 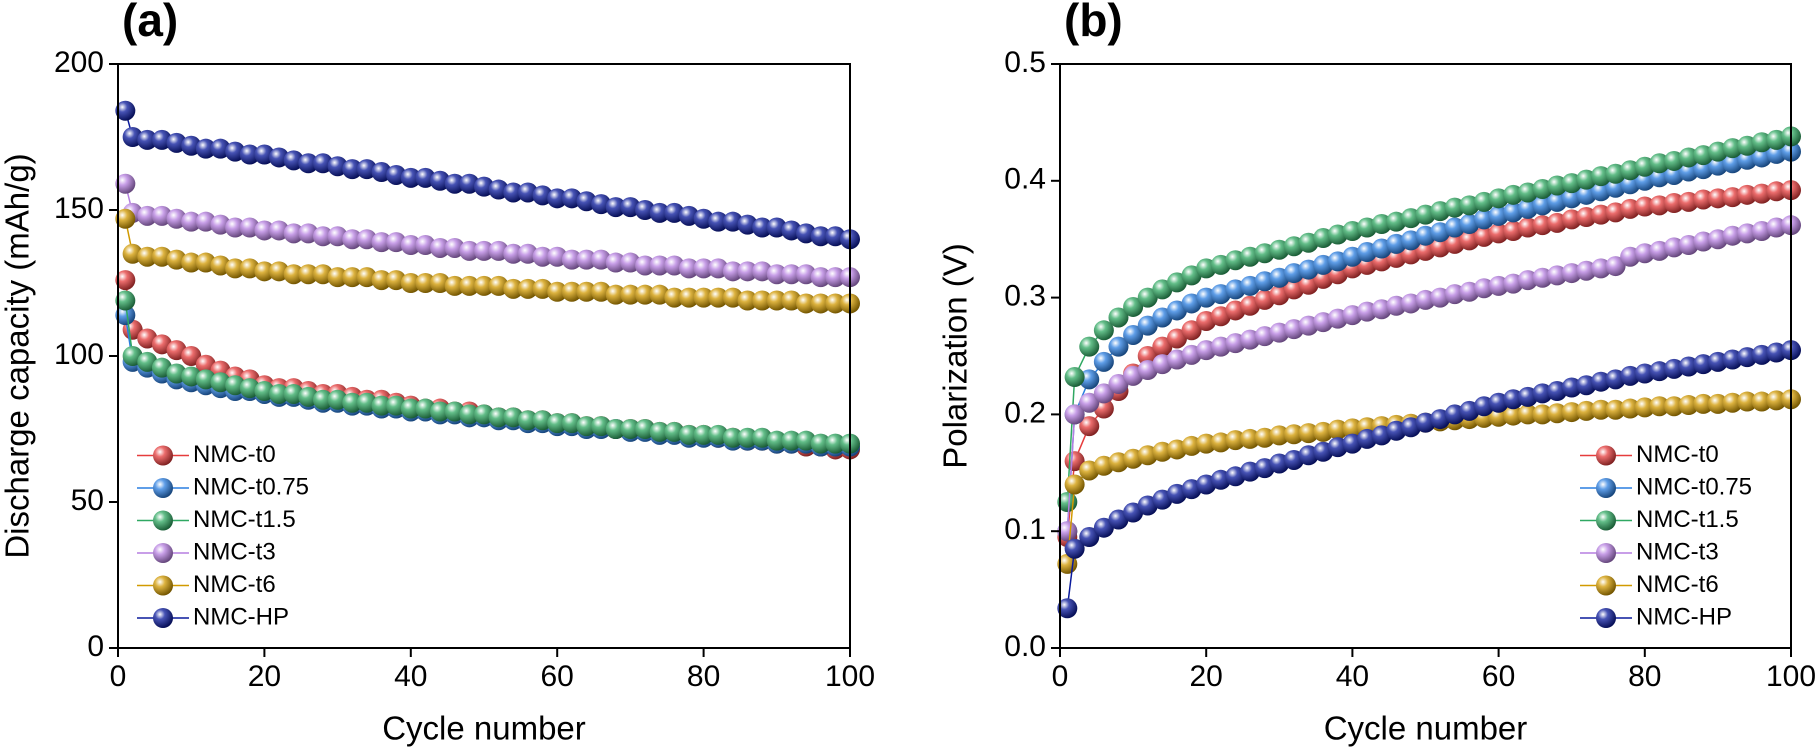 I want to click on legend-item: NMC-t0, so click(x=1649, y=454).